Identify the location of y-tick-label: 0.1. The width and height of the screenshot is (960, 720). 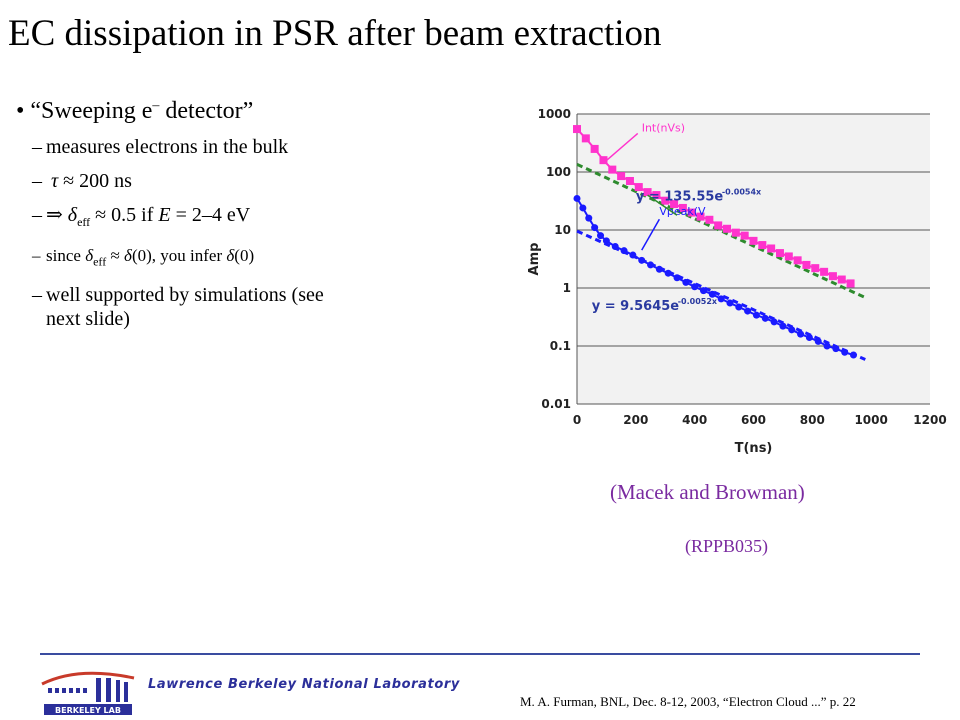
(560, 346).